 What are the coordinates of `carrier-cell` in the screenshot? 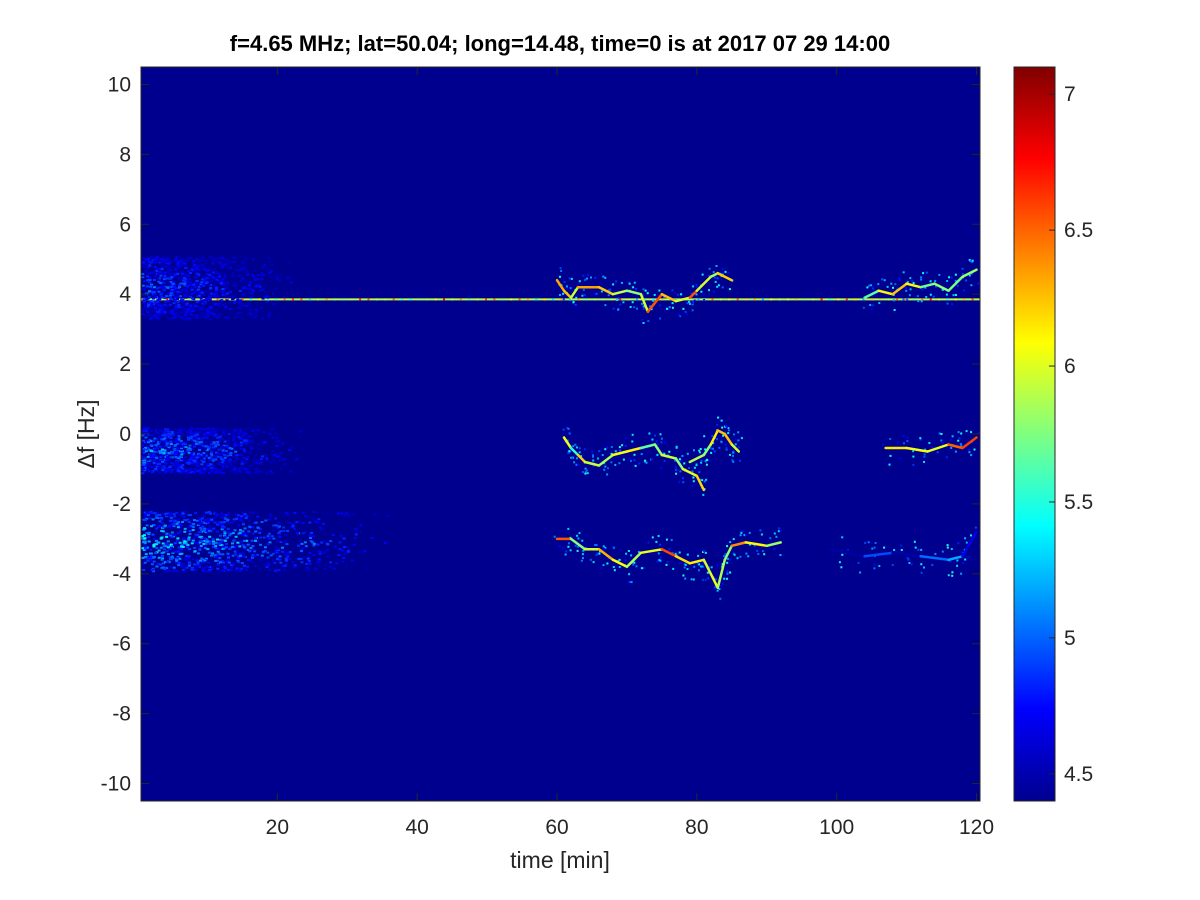 It's located at (486, 299).